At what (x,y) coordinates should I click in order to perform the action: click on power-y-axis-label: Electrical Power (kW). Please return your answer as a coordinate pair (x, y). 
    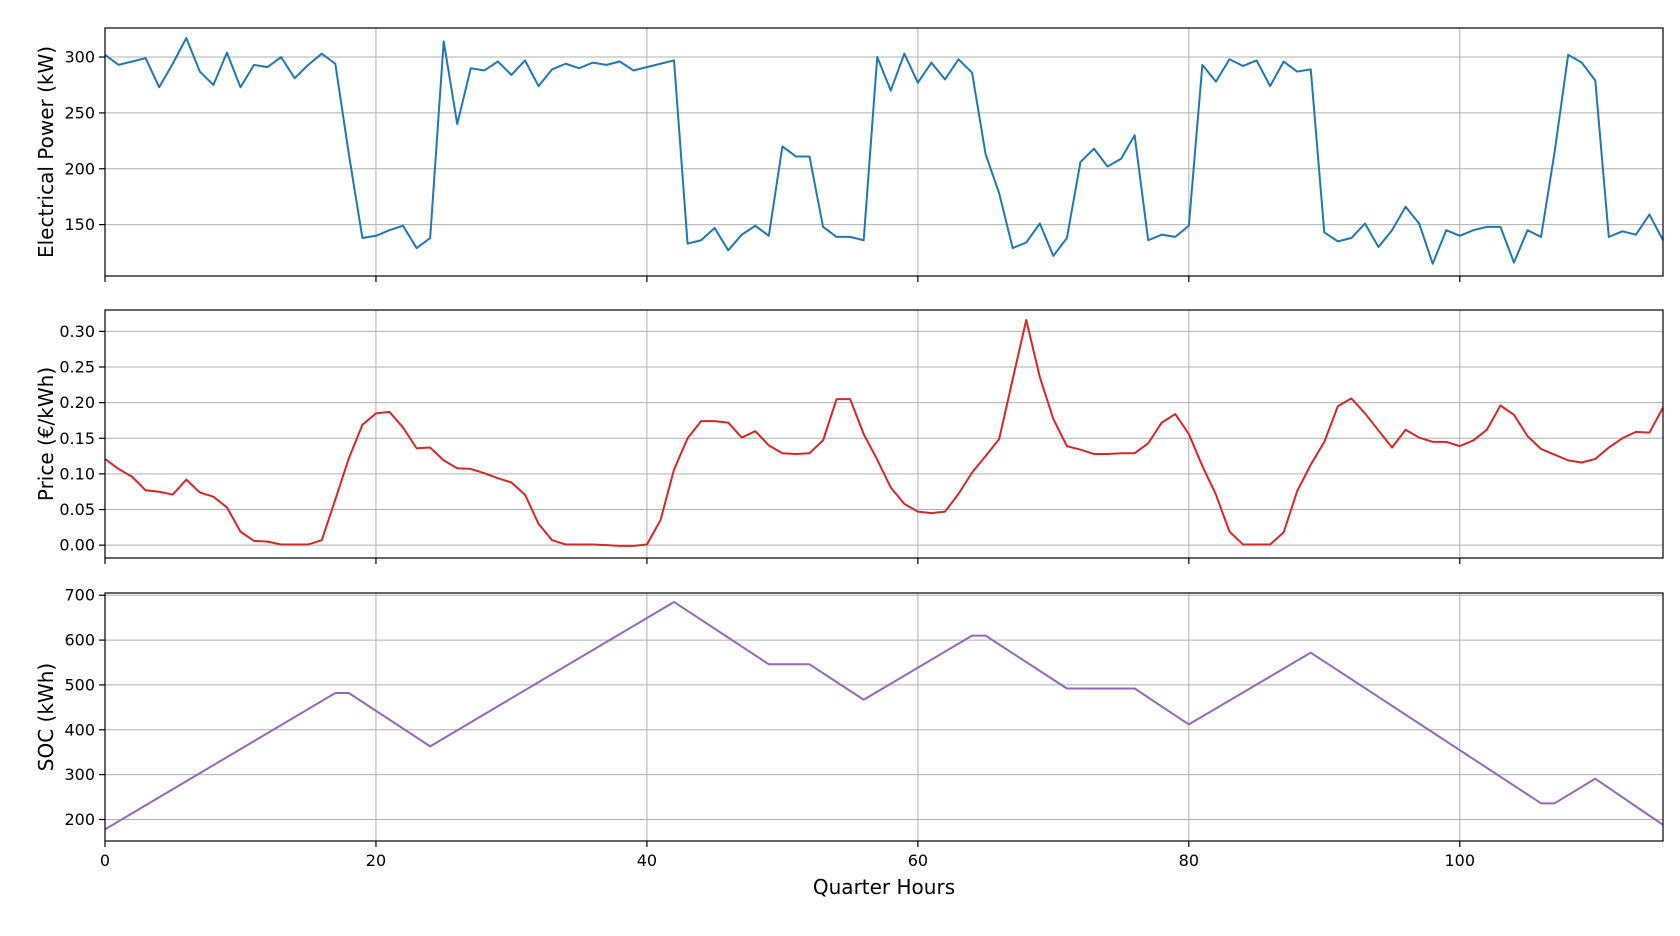
    Looking at the image, I should click on (46, 152).